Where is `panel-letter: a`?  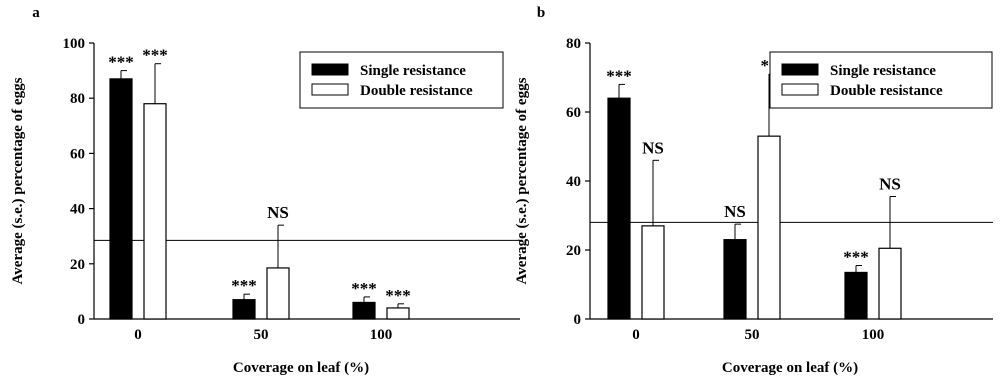
panel-letter: a is located at coordinates (36, 13).